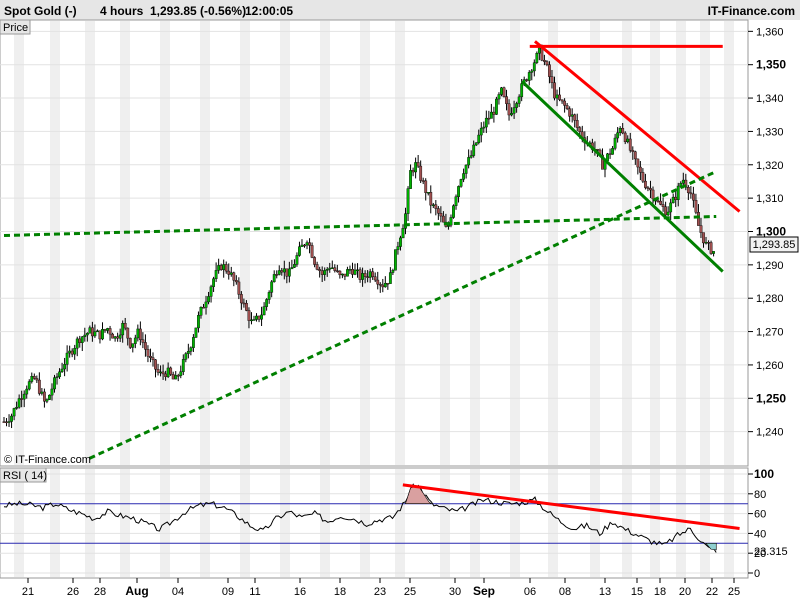 Image resolution: width=800 pixels, height=600 pixels. What do you see at coordinates (23, 475) in the screenshot?
I see `rsi-panel-tab` at bounding box center [23, 475].